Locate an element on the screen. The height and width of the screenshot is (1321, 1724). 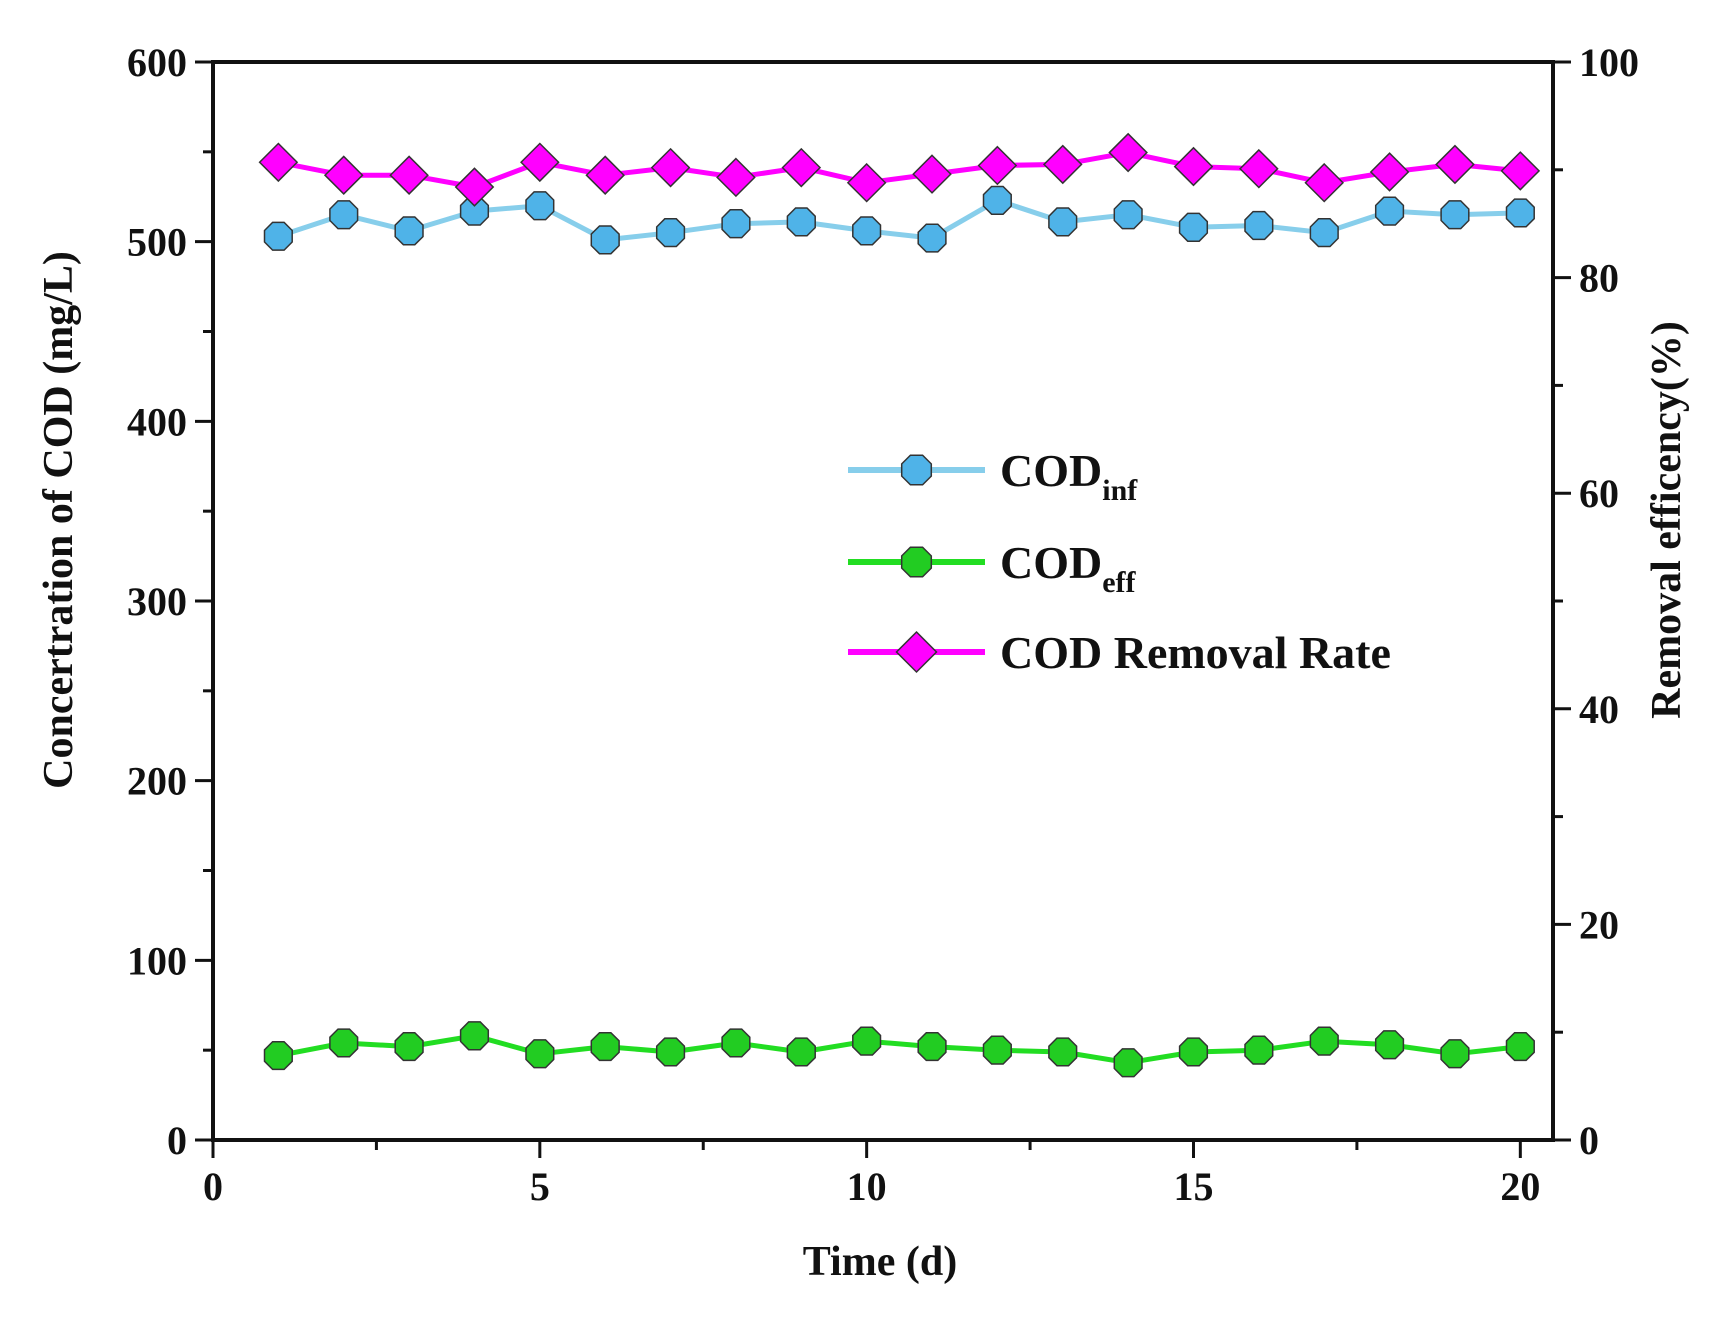
x-tick-label: 20 is located at coordinates (1520, 1186).